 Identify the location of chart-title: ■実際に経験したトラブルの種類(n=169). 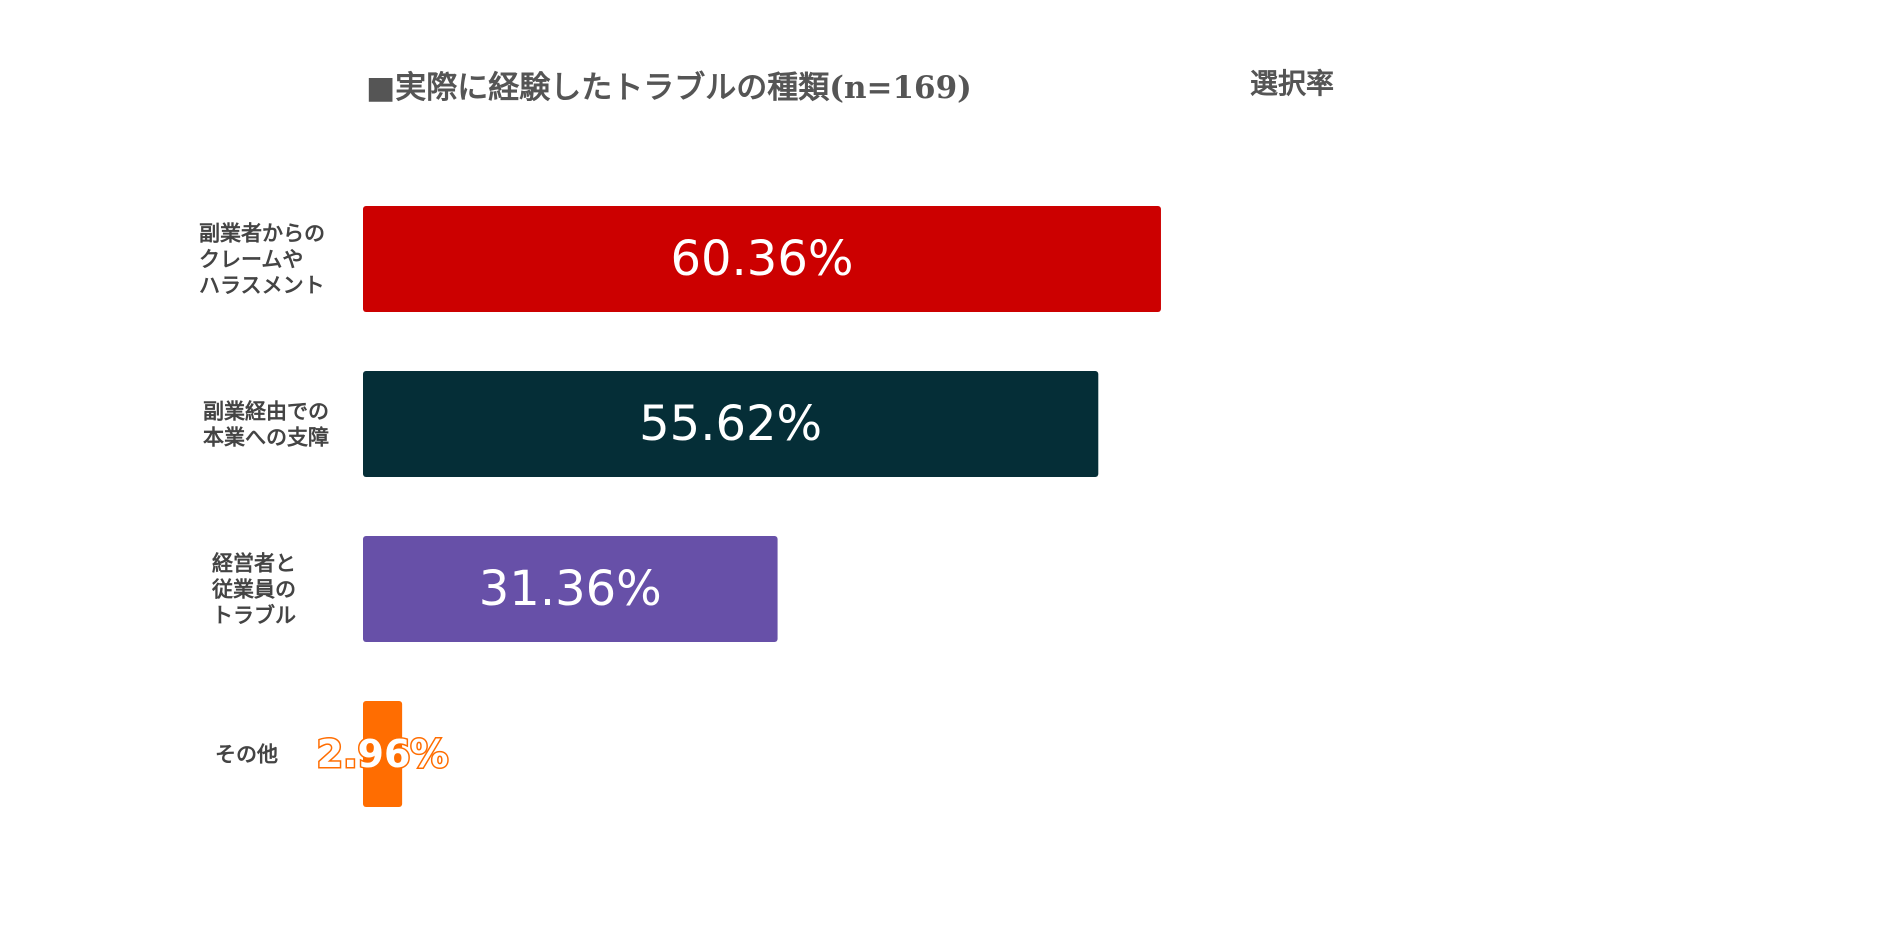
(669, 88).